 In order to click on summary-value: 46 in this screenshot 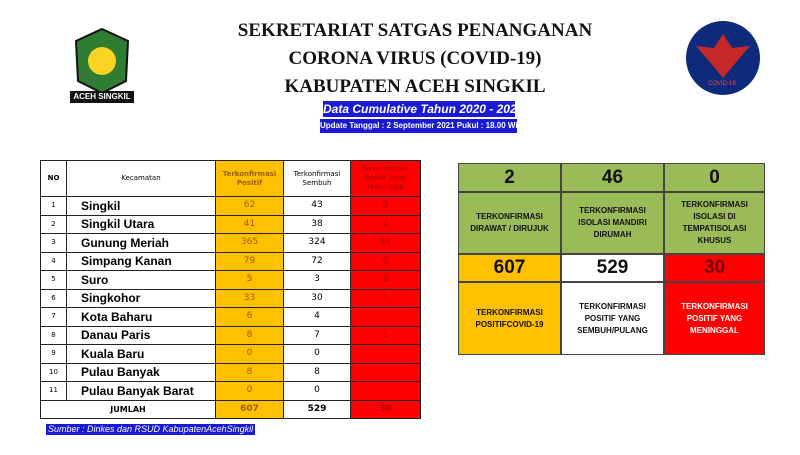, I will do `click(612, 177)`.